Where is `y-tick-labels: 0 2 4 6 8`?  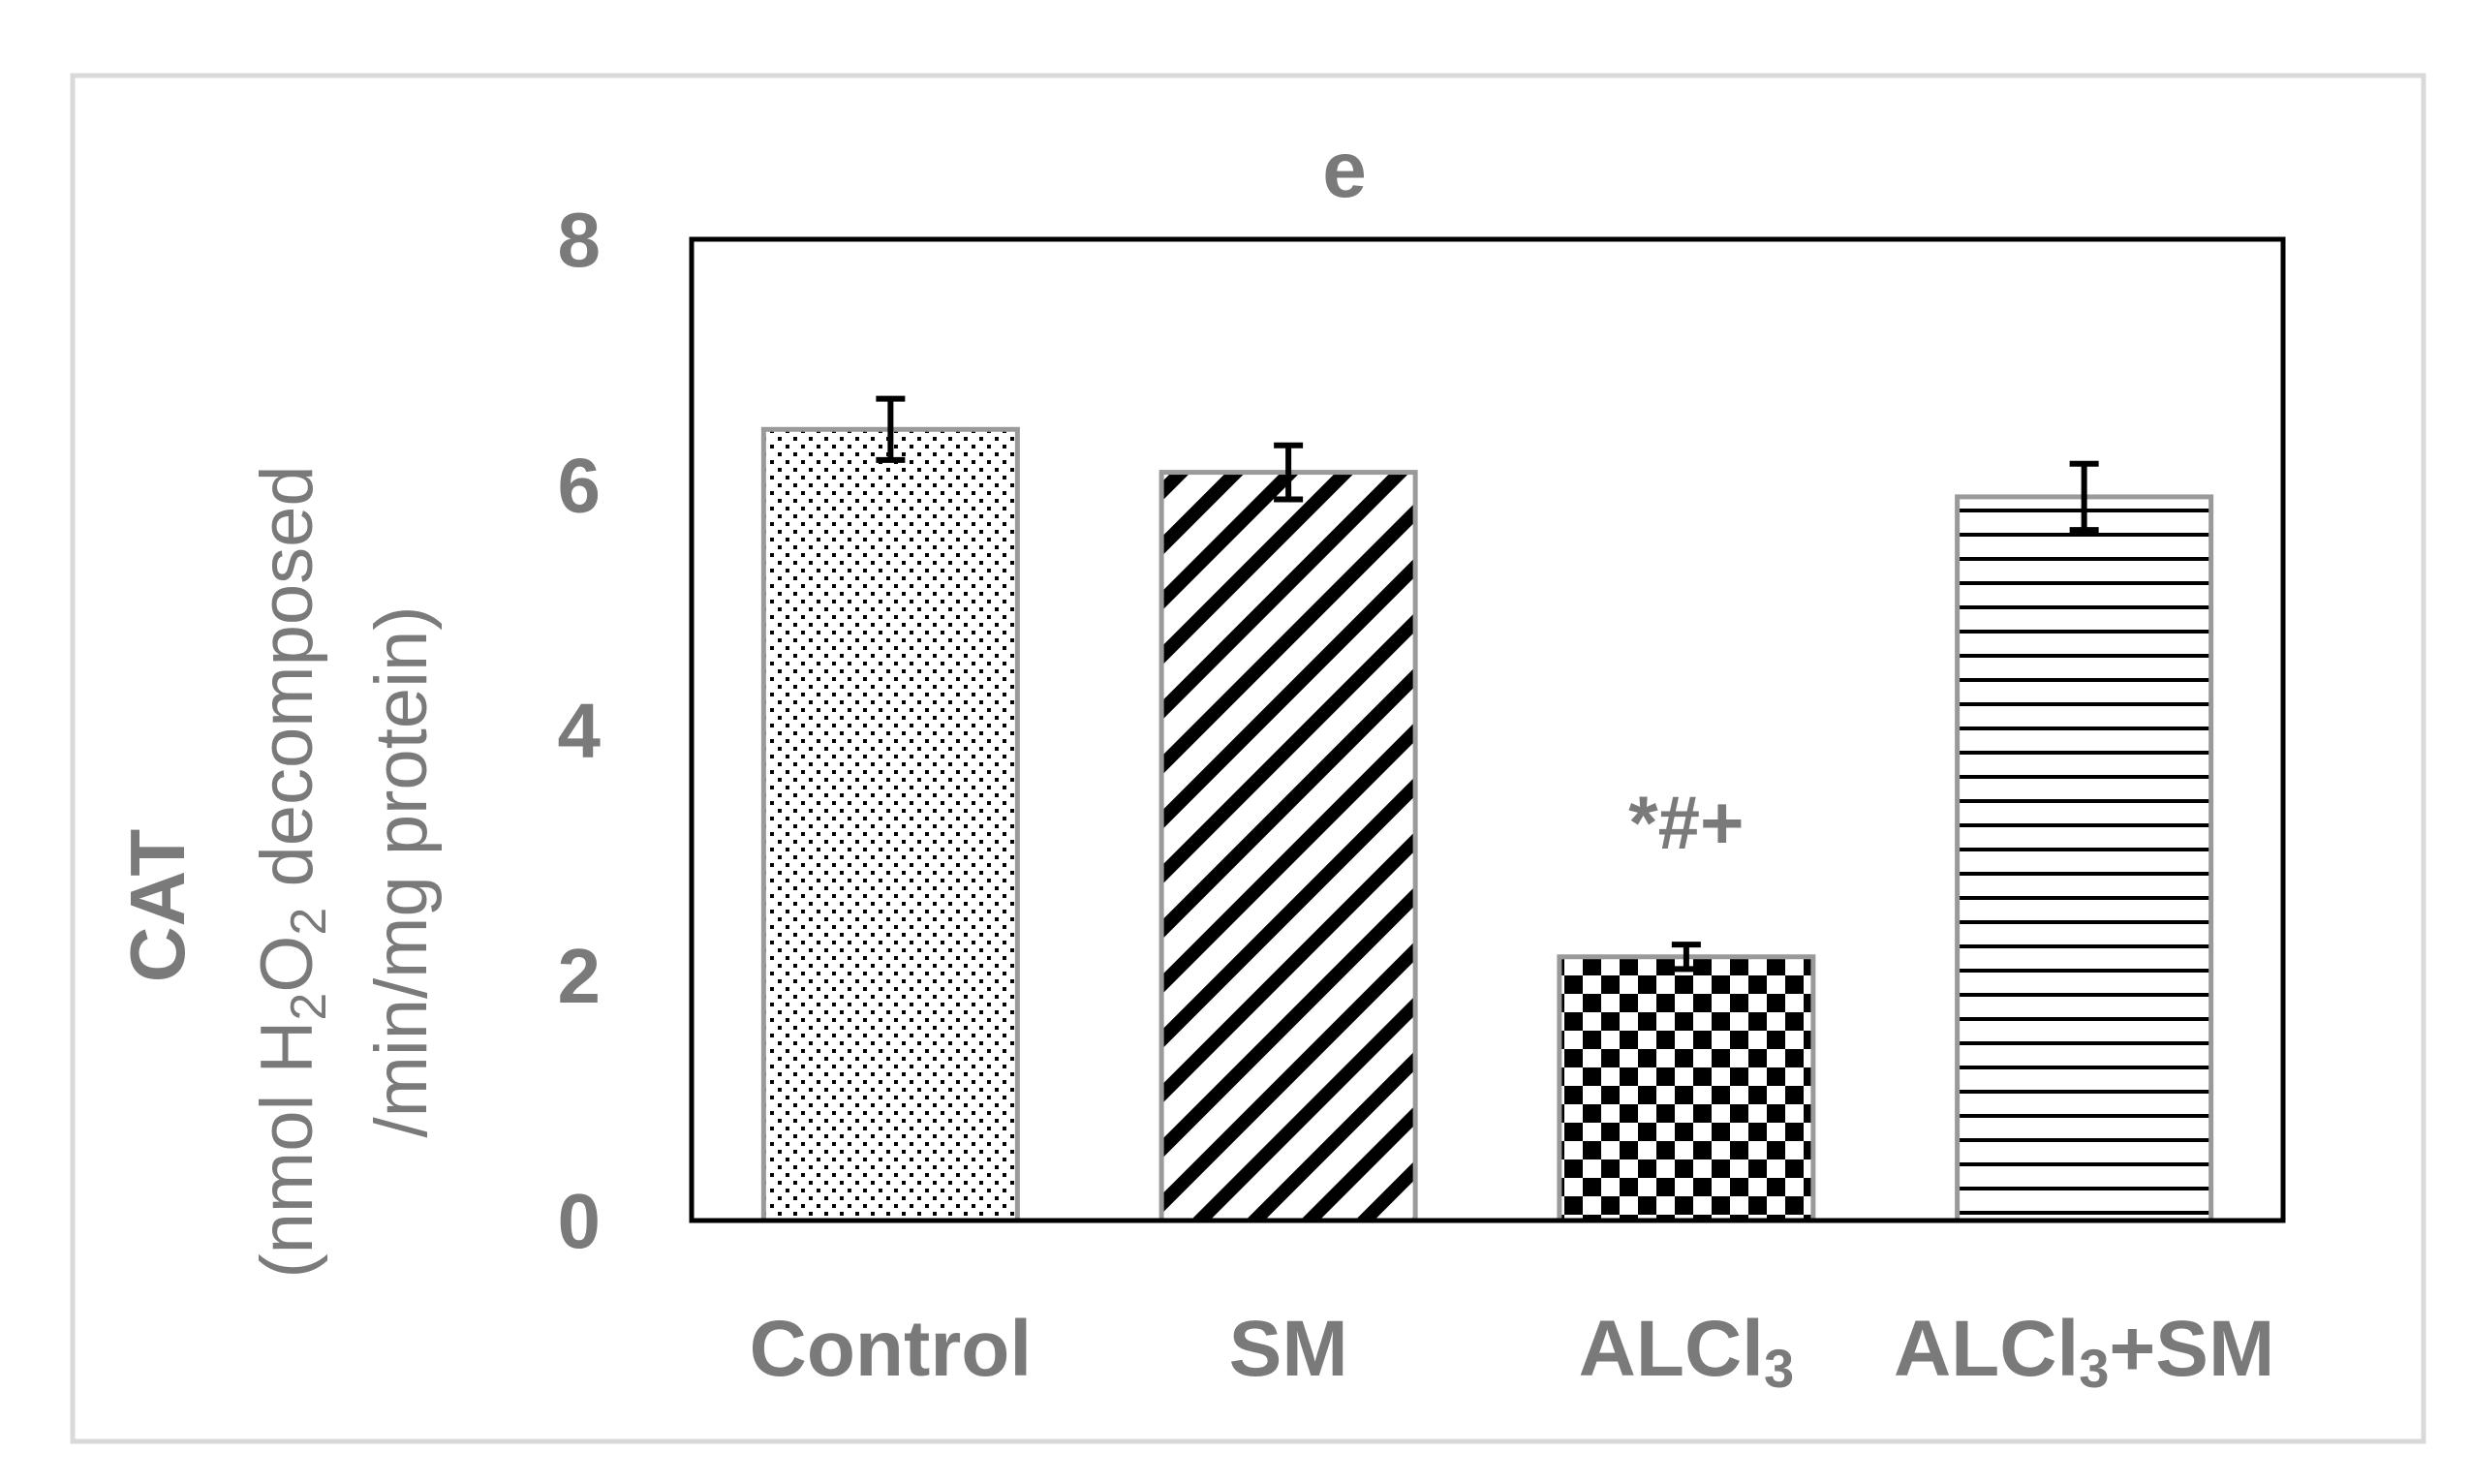
y-tick-labels: 0 2 4 6 8 is located at coordinates (580, 730).